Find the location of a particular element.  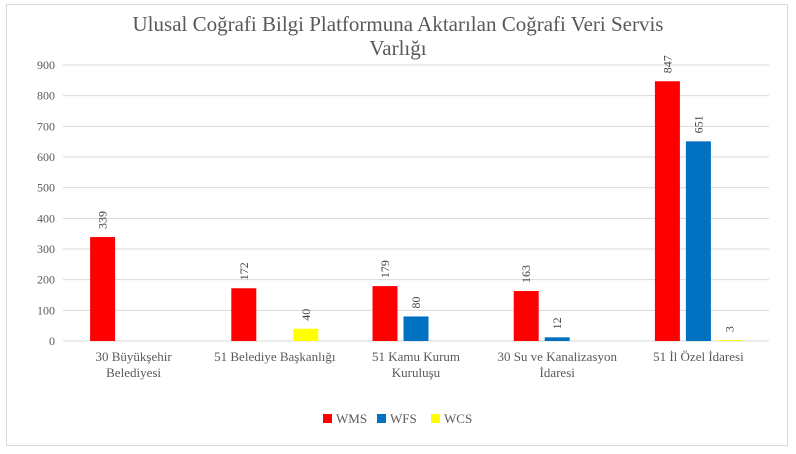

data-label-wms: 339 is located at coordinates (103, 220).